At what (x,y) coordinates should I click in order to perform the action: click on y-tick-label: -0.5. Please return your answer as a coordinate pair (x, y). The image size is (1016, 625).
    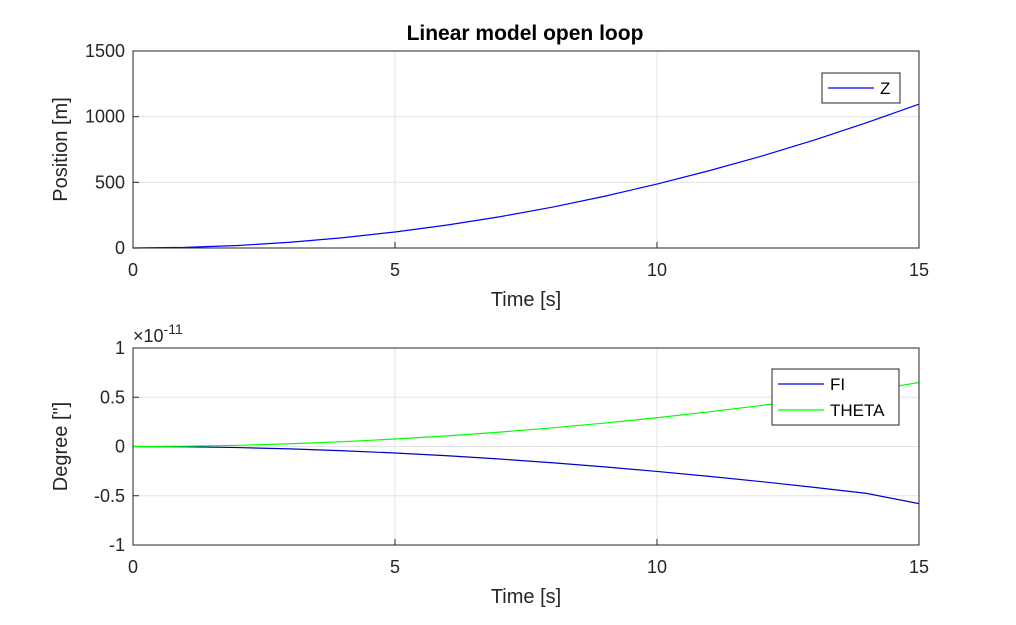
    Looking at the image, I should click on (109, 496).